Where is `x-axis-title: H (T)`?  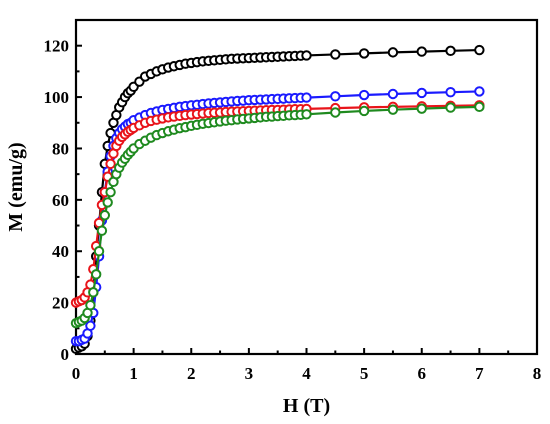 x-axis-title: H (T) is located at coordinates (306, 406).